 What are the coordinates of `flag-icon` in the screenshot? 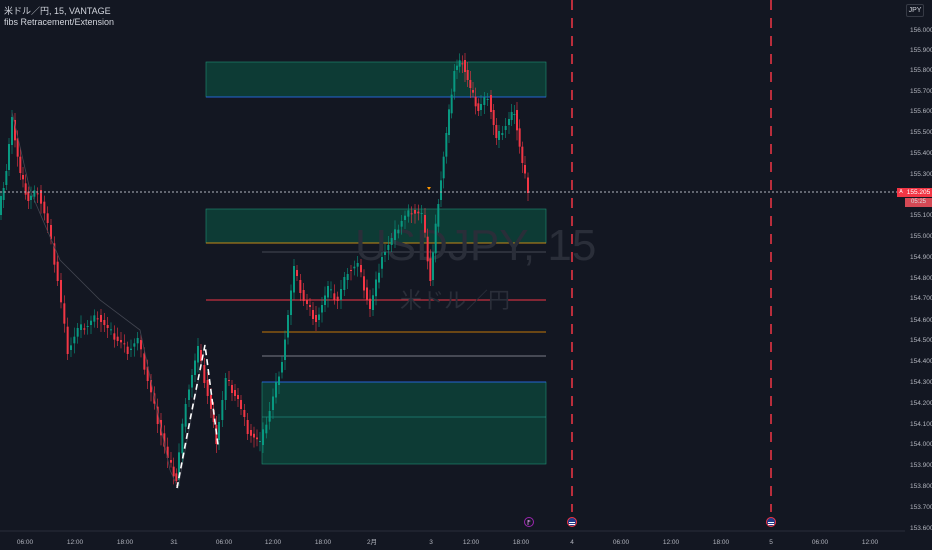 It's located at (529, 522).